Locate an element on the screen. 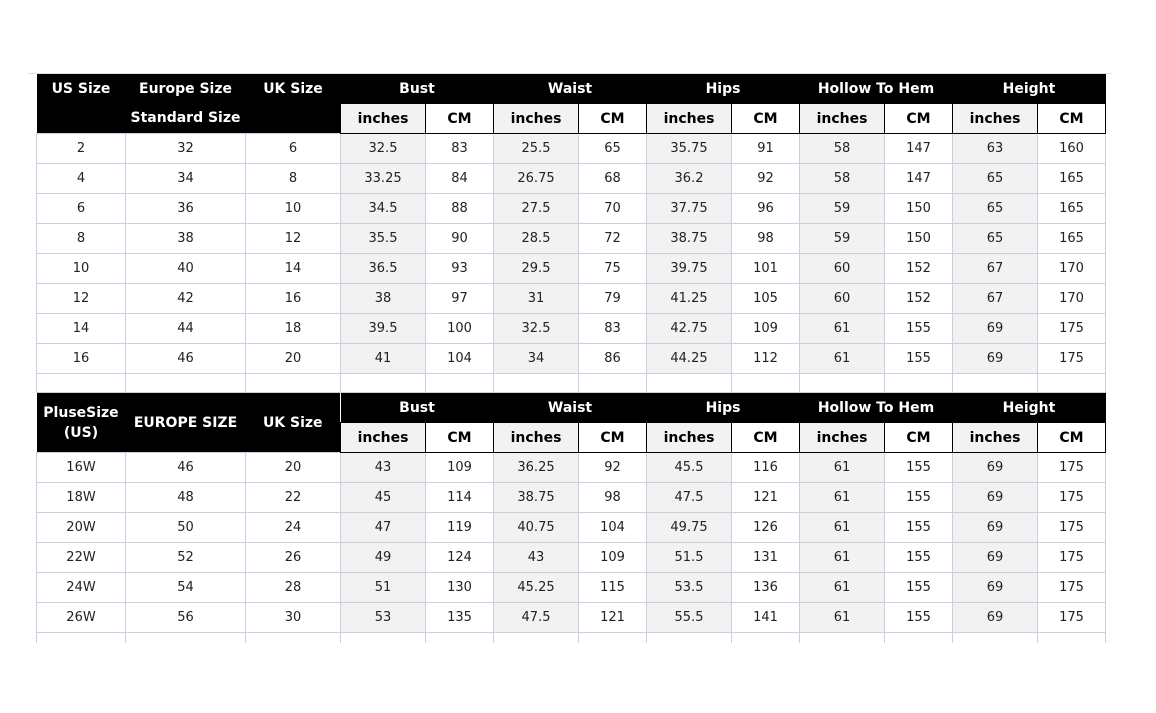  table-cell: 104 is located at coordinates (612, 527).